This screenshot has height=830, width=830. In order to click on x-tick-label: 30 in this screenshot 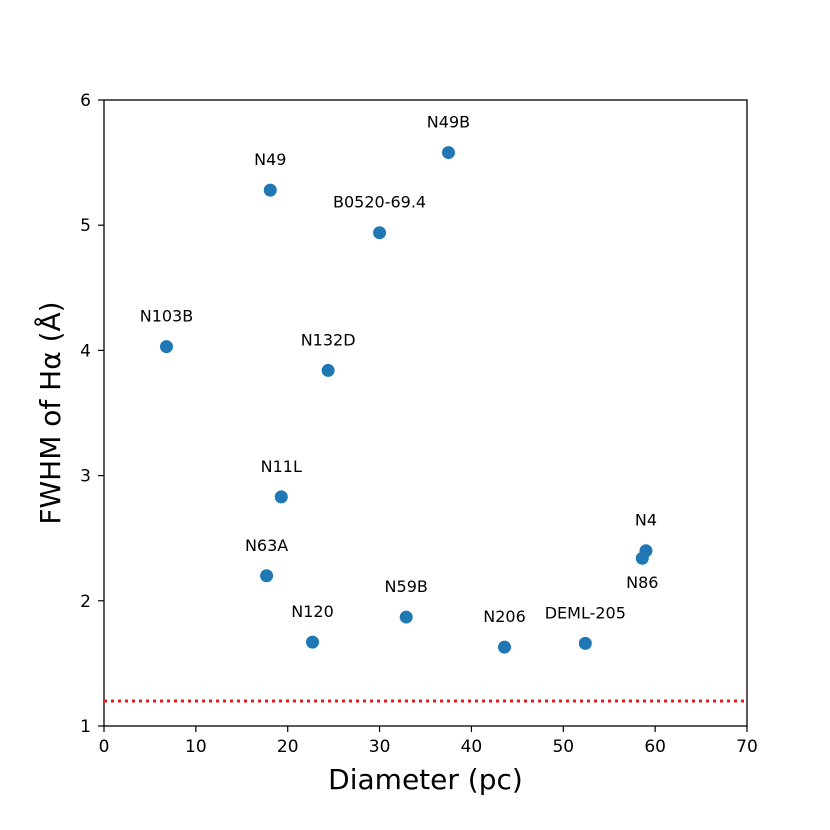, I will do `click(380, 747)`.